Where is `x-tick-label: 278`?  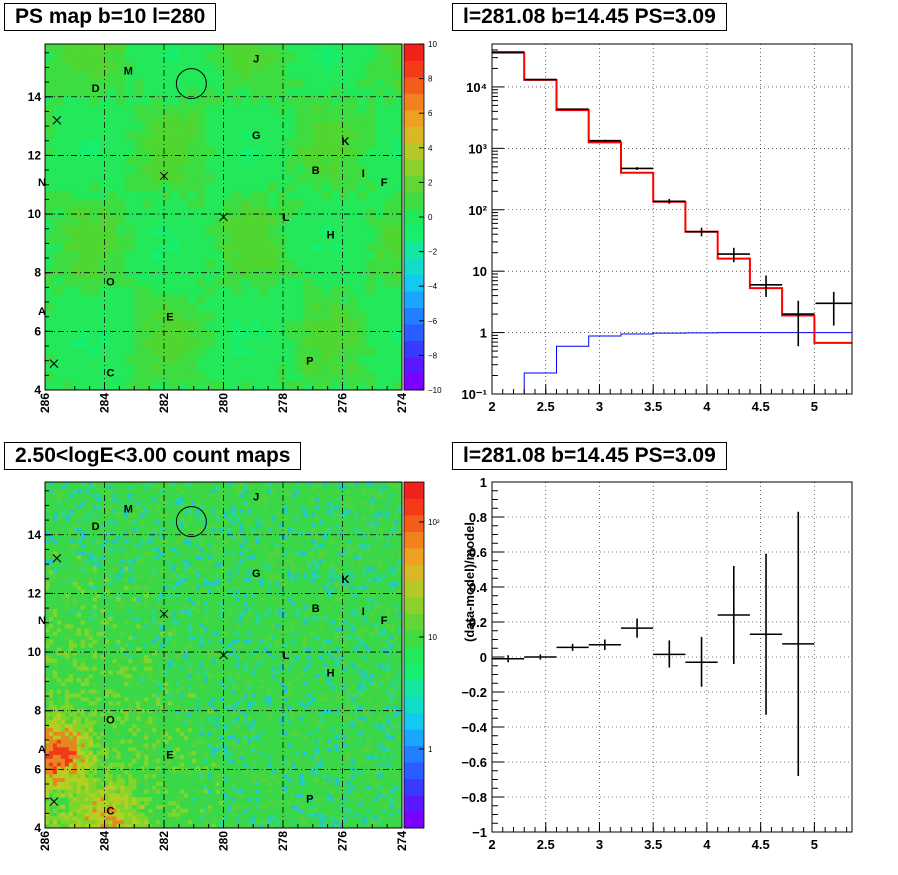
x-tick-label: 278 is located at coordinates (283, 841).